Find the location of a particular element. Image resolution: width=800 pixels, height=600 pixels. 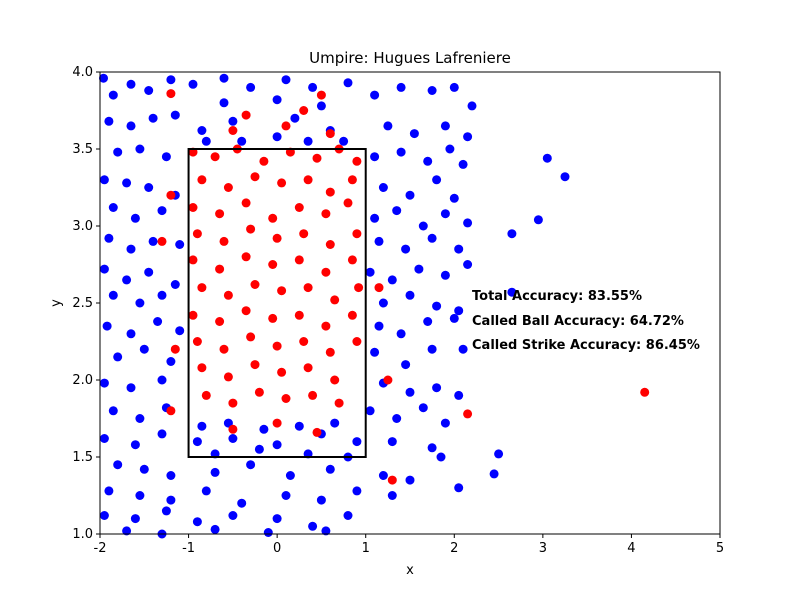

called-ball-accuracy-annotation: Called Ball Accuracy: 64.72% is located at coordinates (578, 321).